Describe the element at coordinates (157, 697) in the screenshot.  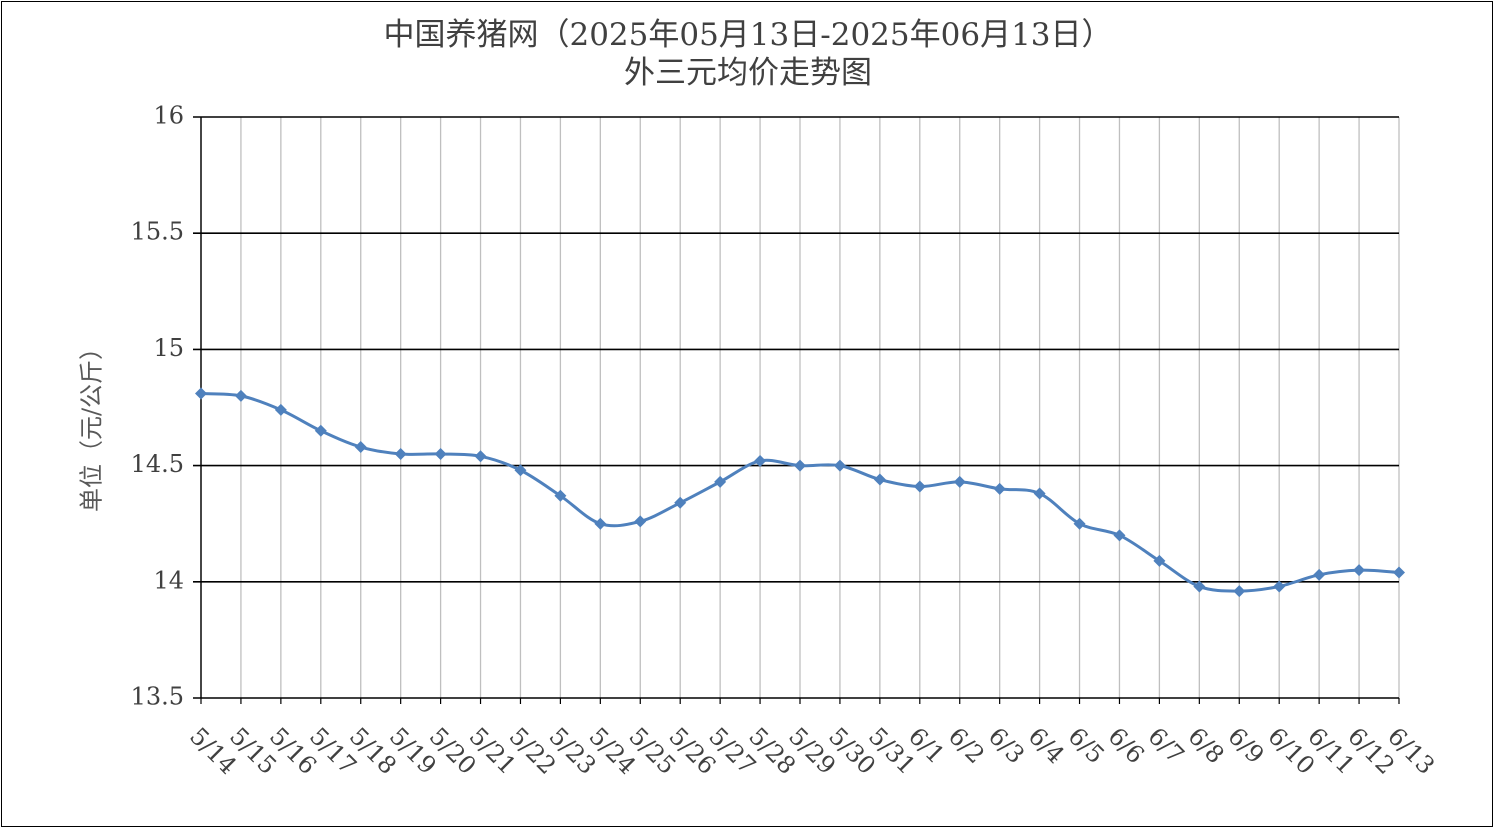
I see `y-tick-label: 13.5` at that location.